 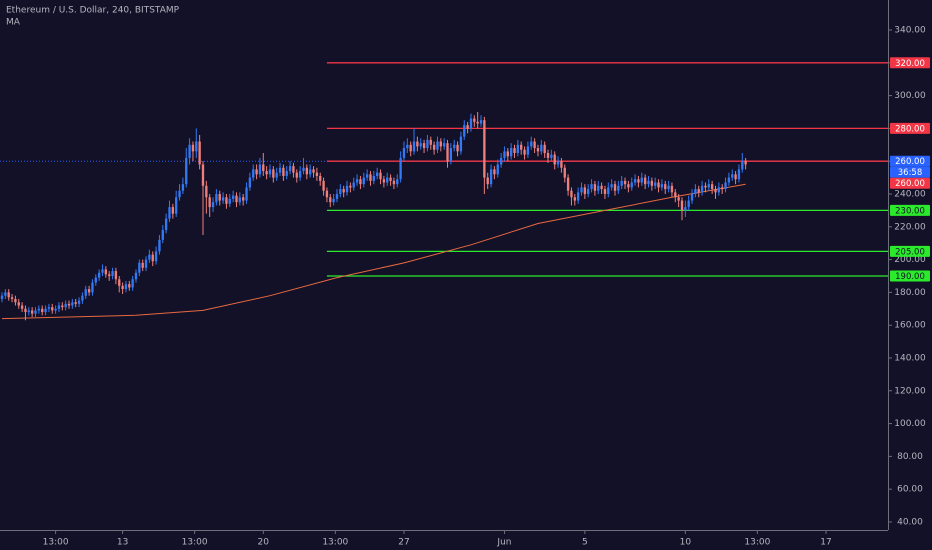 I want to click on price-tag-label: 280.00, so click(x=910, y=129).